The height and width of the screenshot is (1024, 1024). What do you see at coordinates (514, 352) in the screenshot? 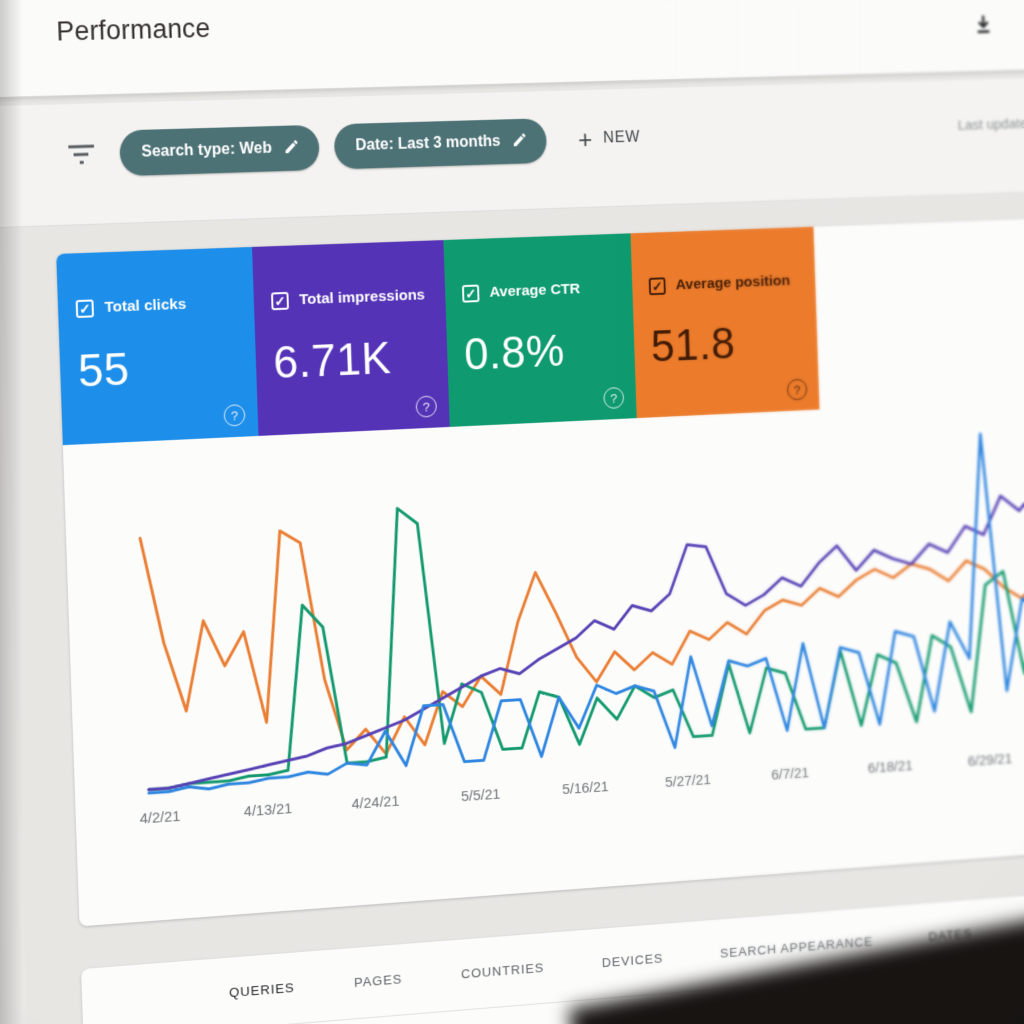
I see `metric-value: 0.8%` at bounding box center [514, 352].